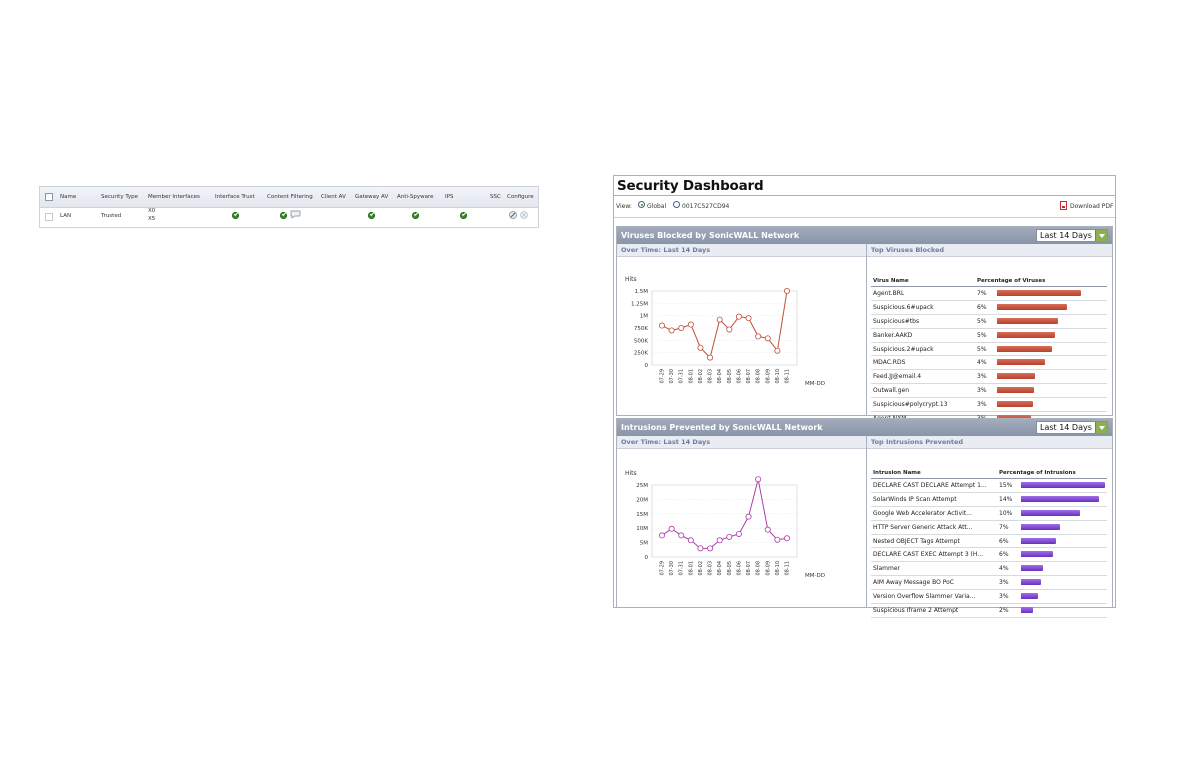 The height and width of the screenshot is (765, 1193). What do you see at coordinates (915, 499) in the screenshot?
I see `item-name: SolarWinds IP Scan Attempt` at bounding box center [915, 499].